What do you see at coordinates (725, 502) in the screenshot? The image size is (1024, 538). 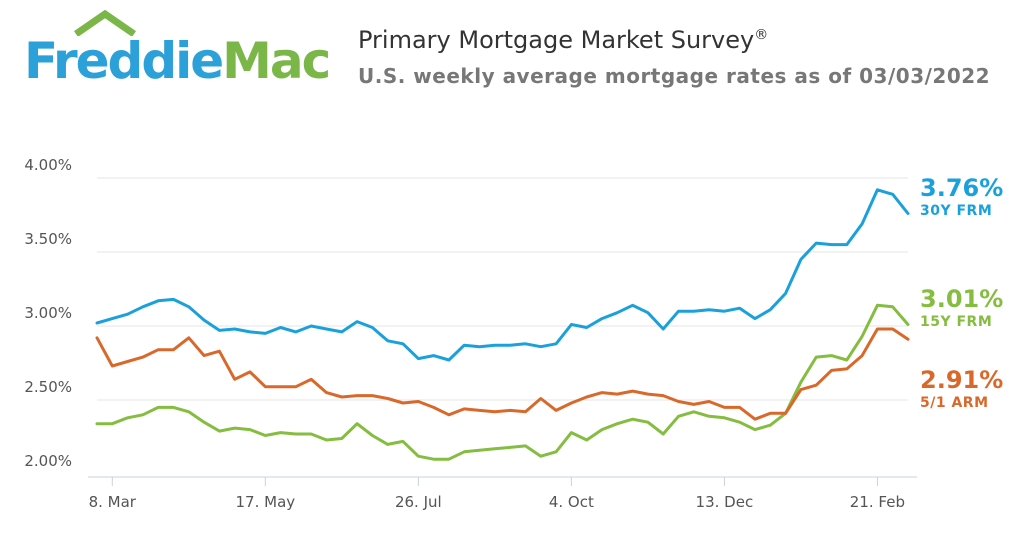 I see `x-tick-label: 13. Dec` at bounding box center [725, 502].